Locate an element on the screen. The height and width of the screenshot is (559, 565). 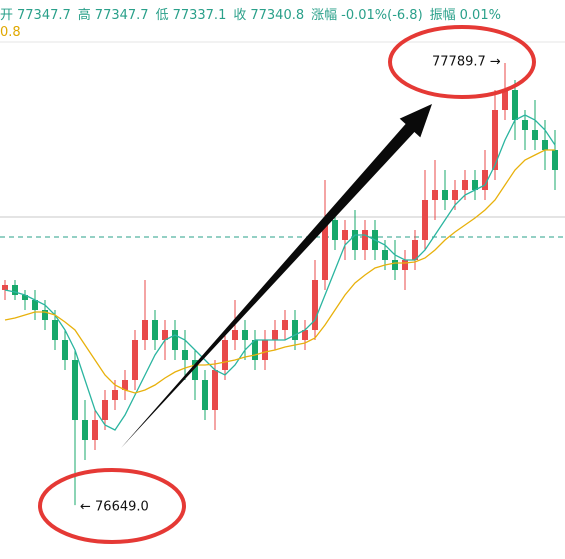
header-label: 低 is located at coordinates (162, 15).